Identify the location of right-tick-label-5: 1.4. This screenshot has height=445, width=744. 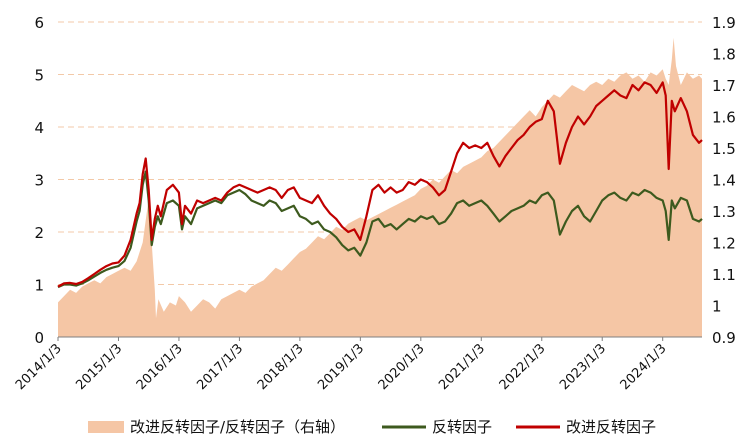
(724, 181).